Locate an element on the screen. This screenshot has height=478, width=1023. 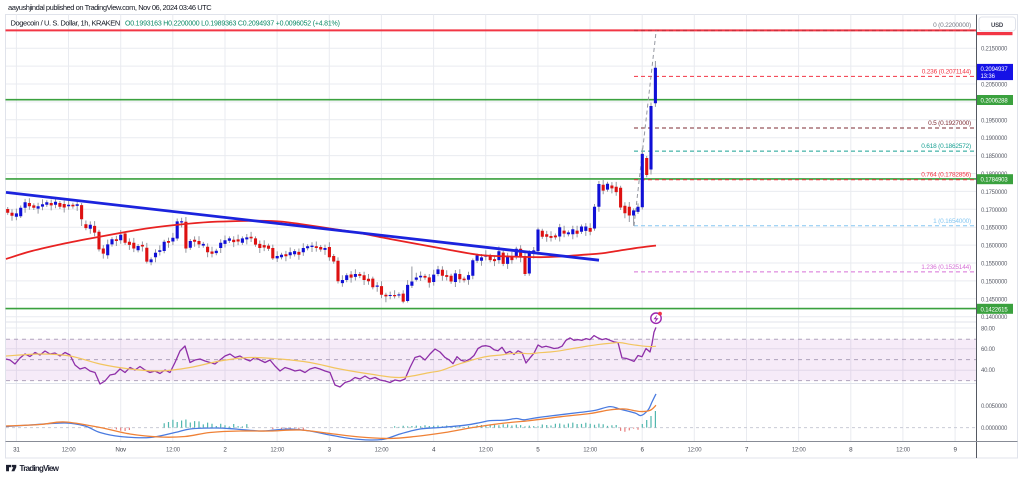
svg-text: 60.00 is located at coordinates (988, 350).